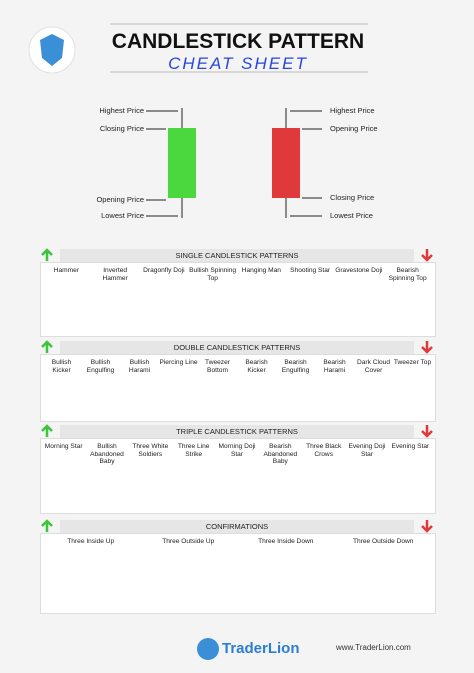  Describe the element at coordinates (193, 450) in the screenshot. I see `pattern-name: Three Line Strike` at that location.